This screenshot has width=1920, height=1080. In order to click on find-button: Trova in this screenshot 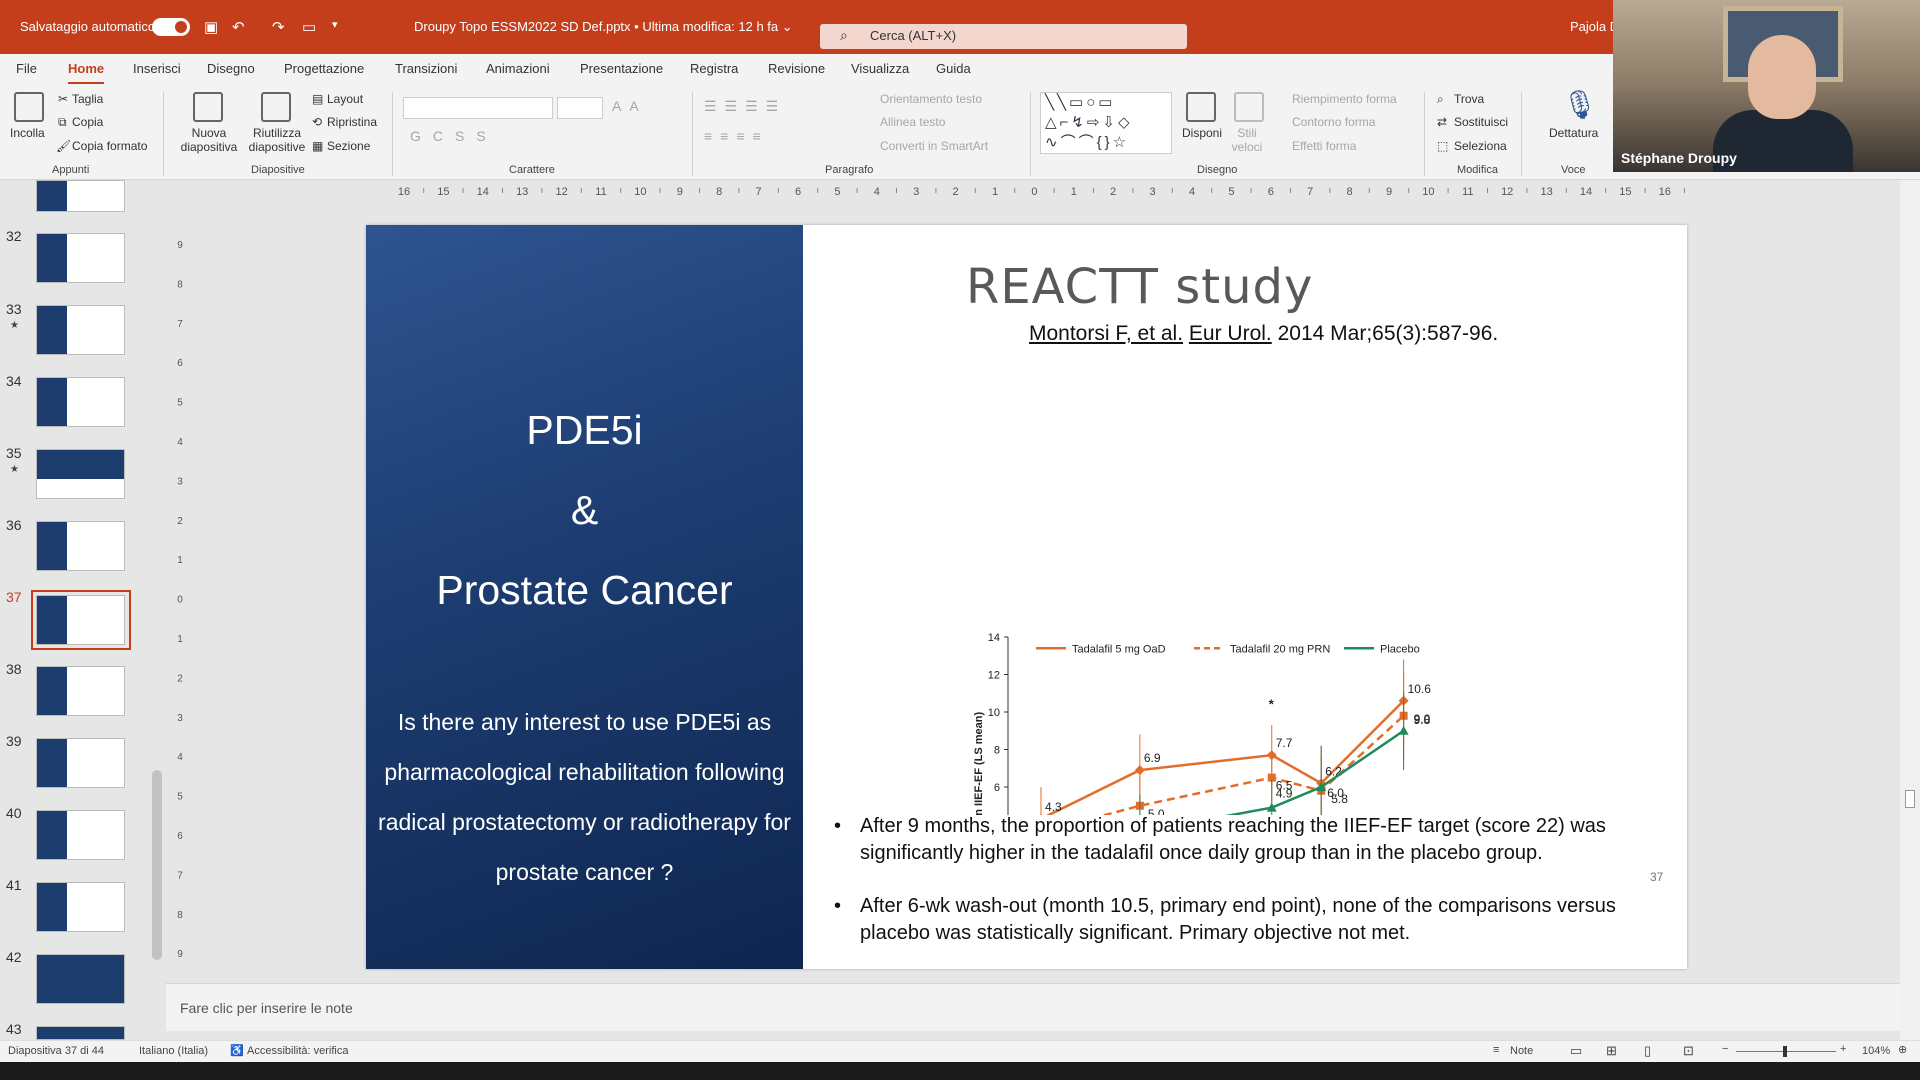, I will do `click(1469, 99)`.